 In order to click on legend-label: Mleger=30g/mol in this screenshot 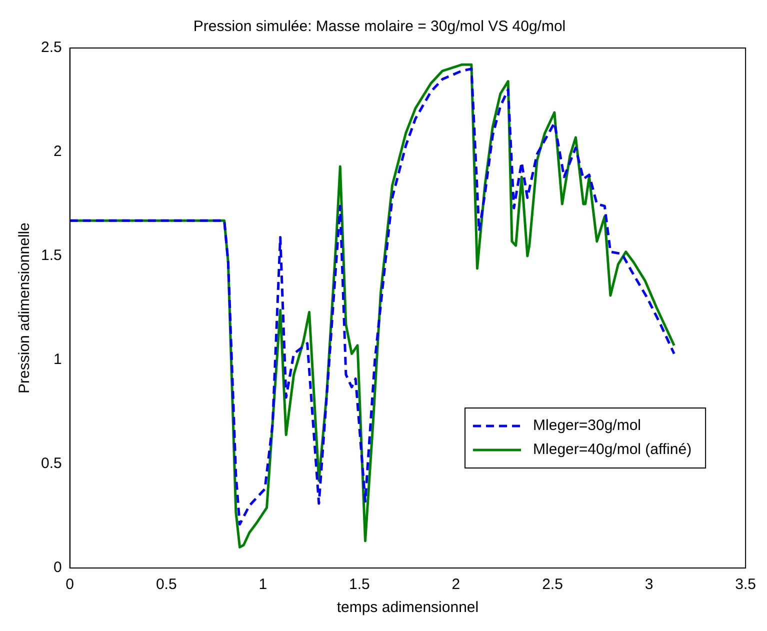, I will do `click(587, 425)`.